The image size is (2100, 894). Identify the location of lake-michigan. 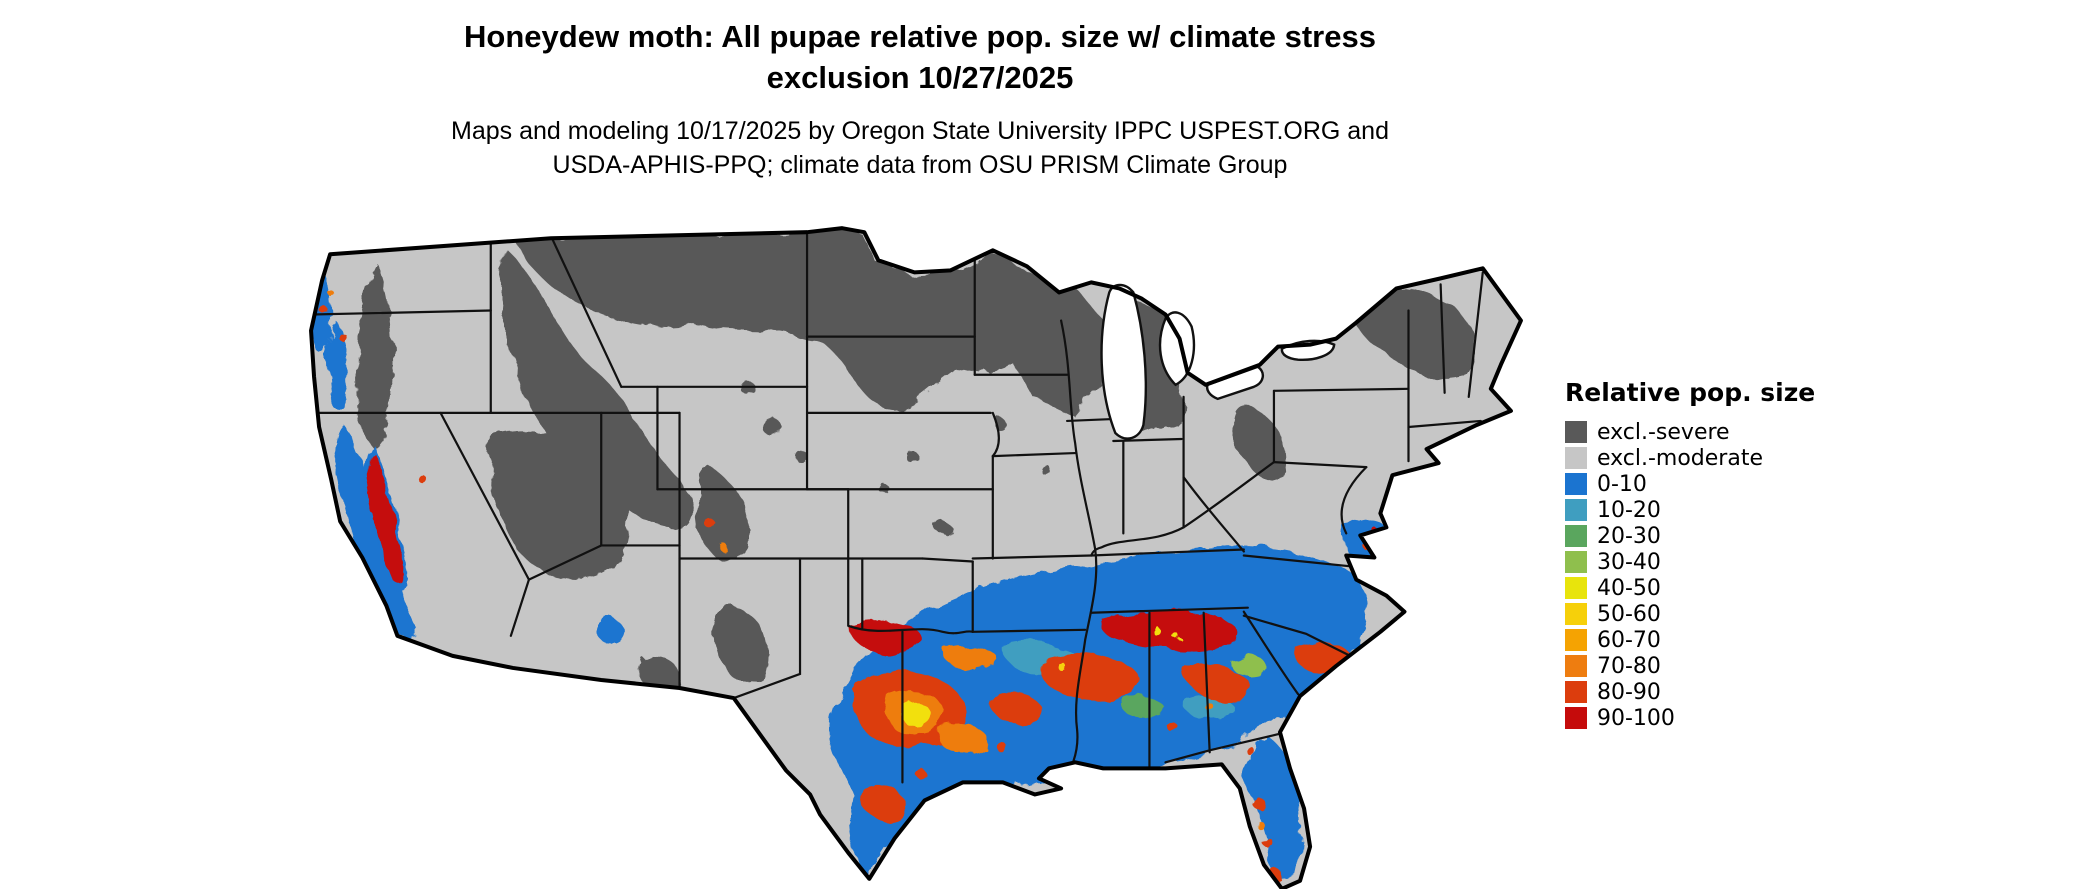
(1124, 361).